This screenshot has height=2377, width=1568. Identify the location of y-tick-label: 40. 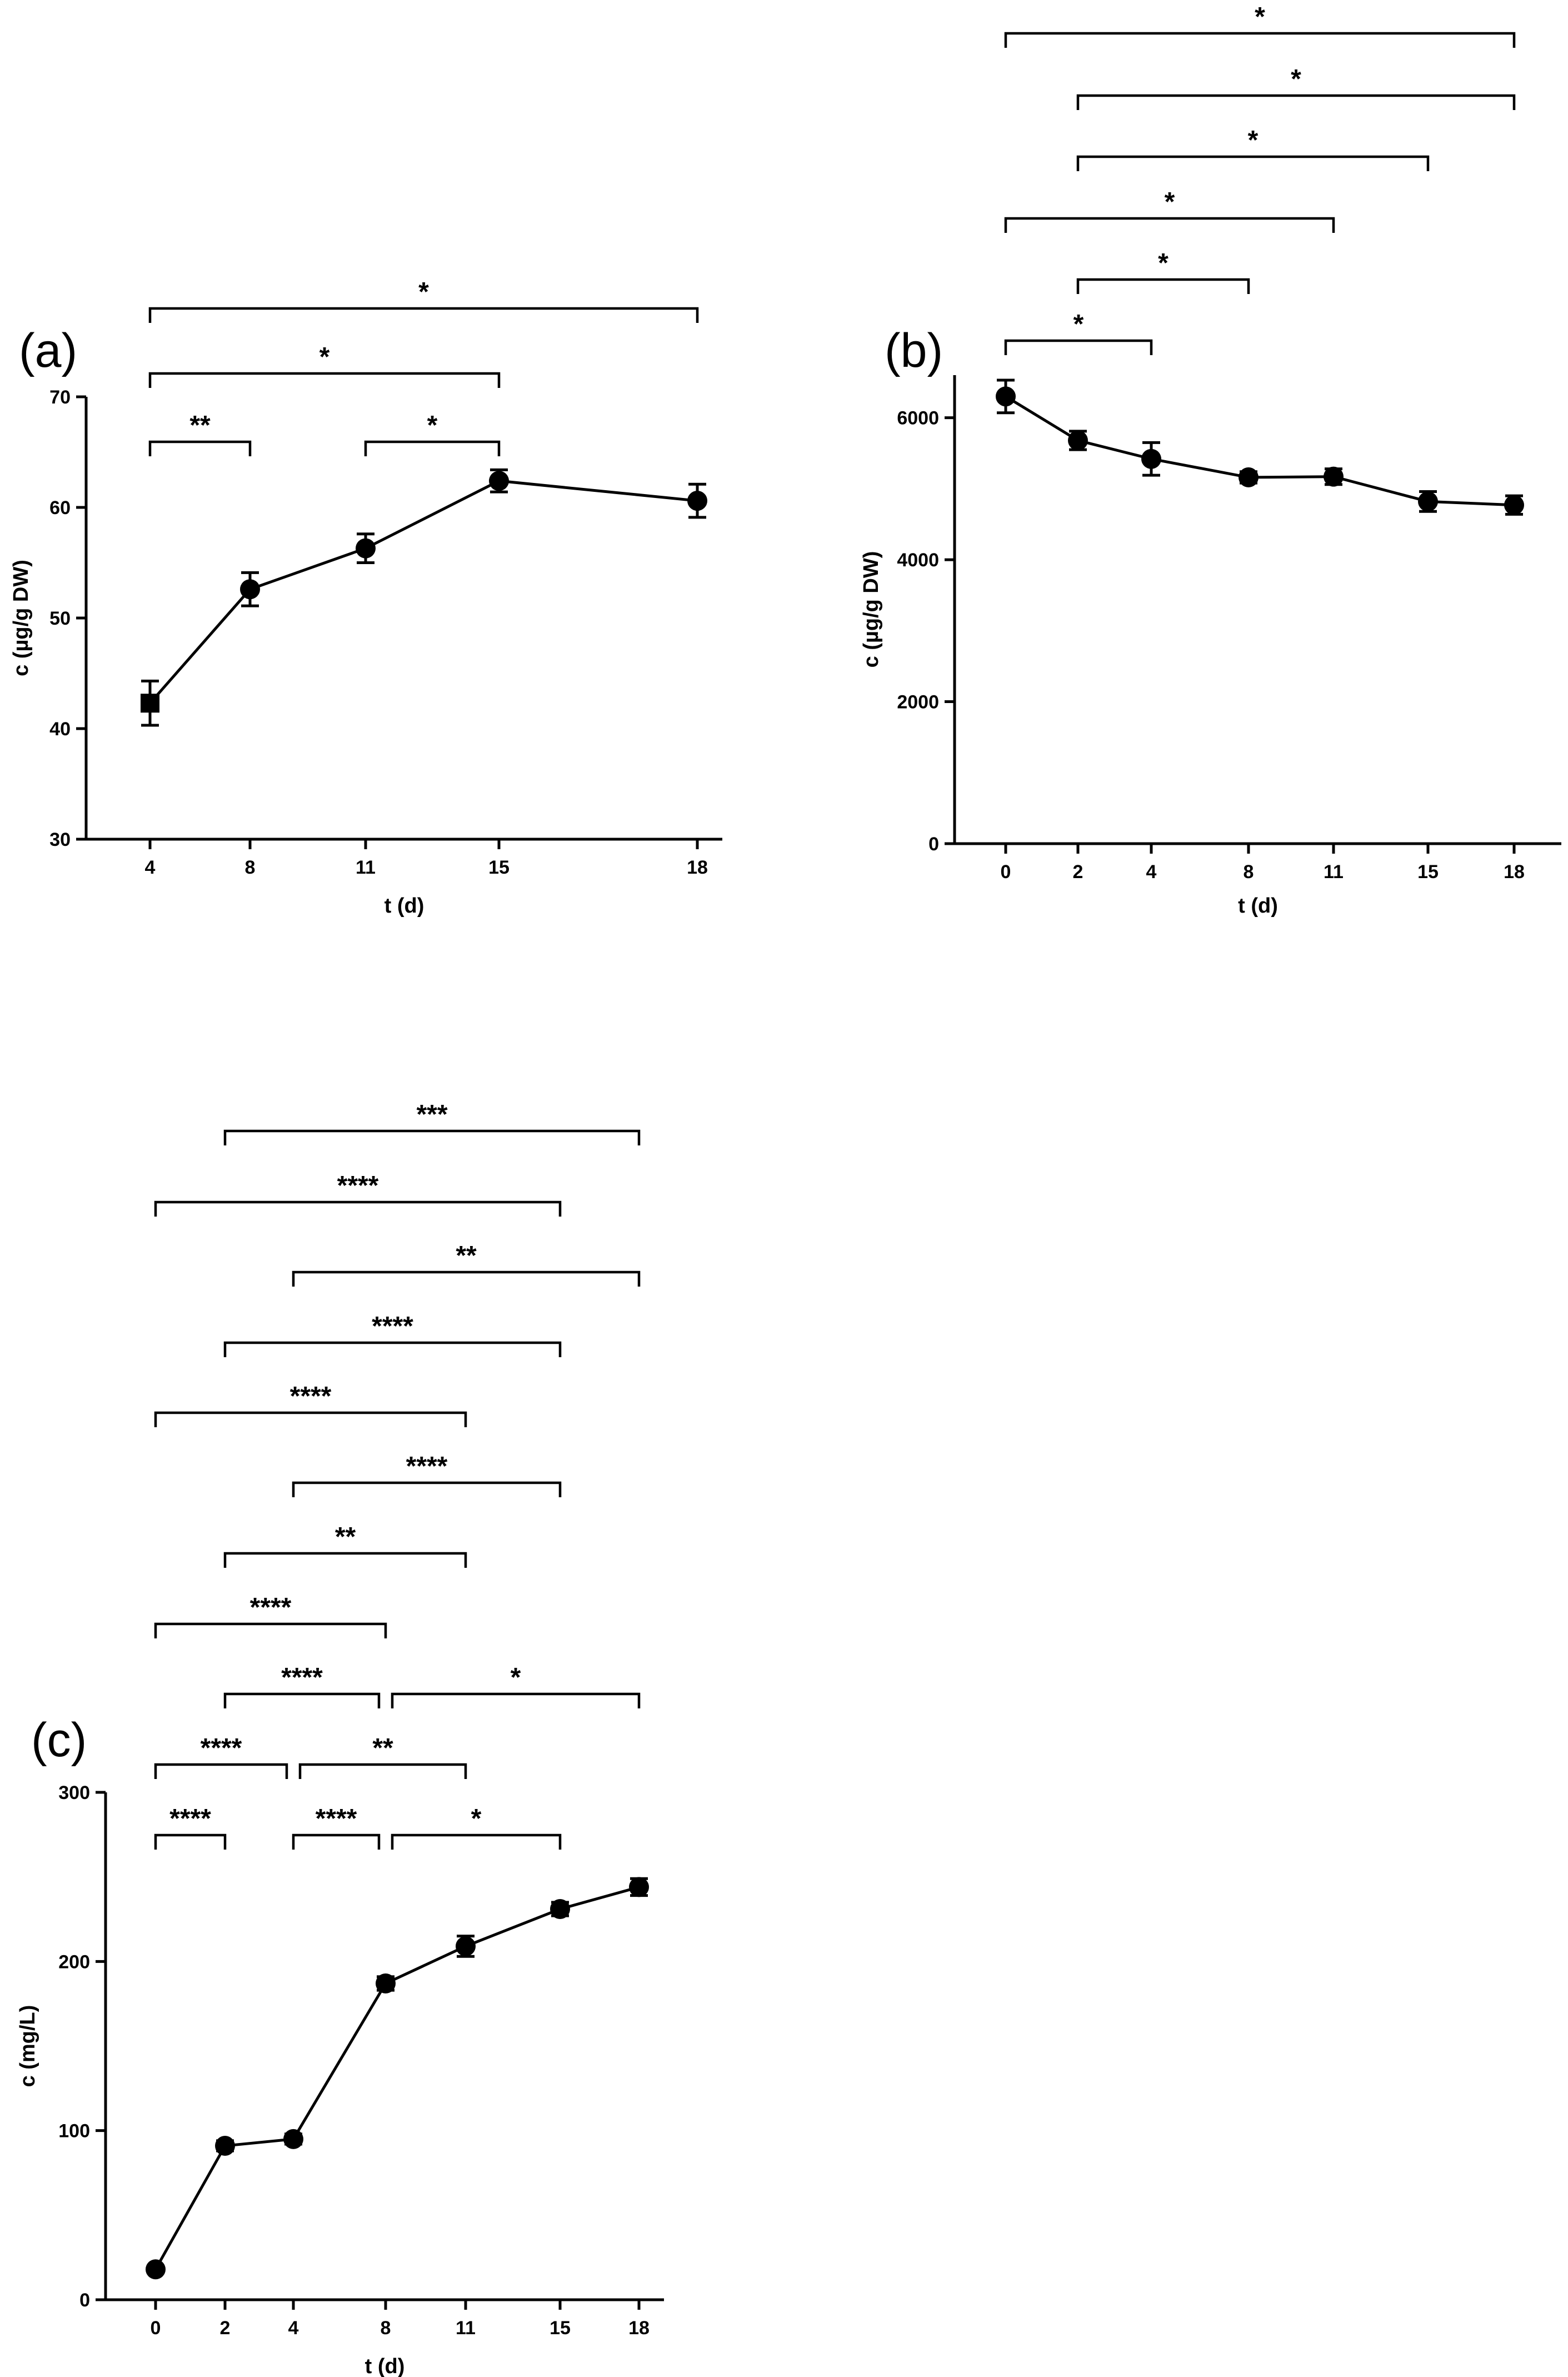
(60, 729).